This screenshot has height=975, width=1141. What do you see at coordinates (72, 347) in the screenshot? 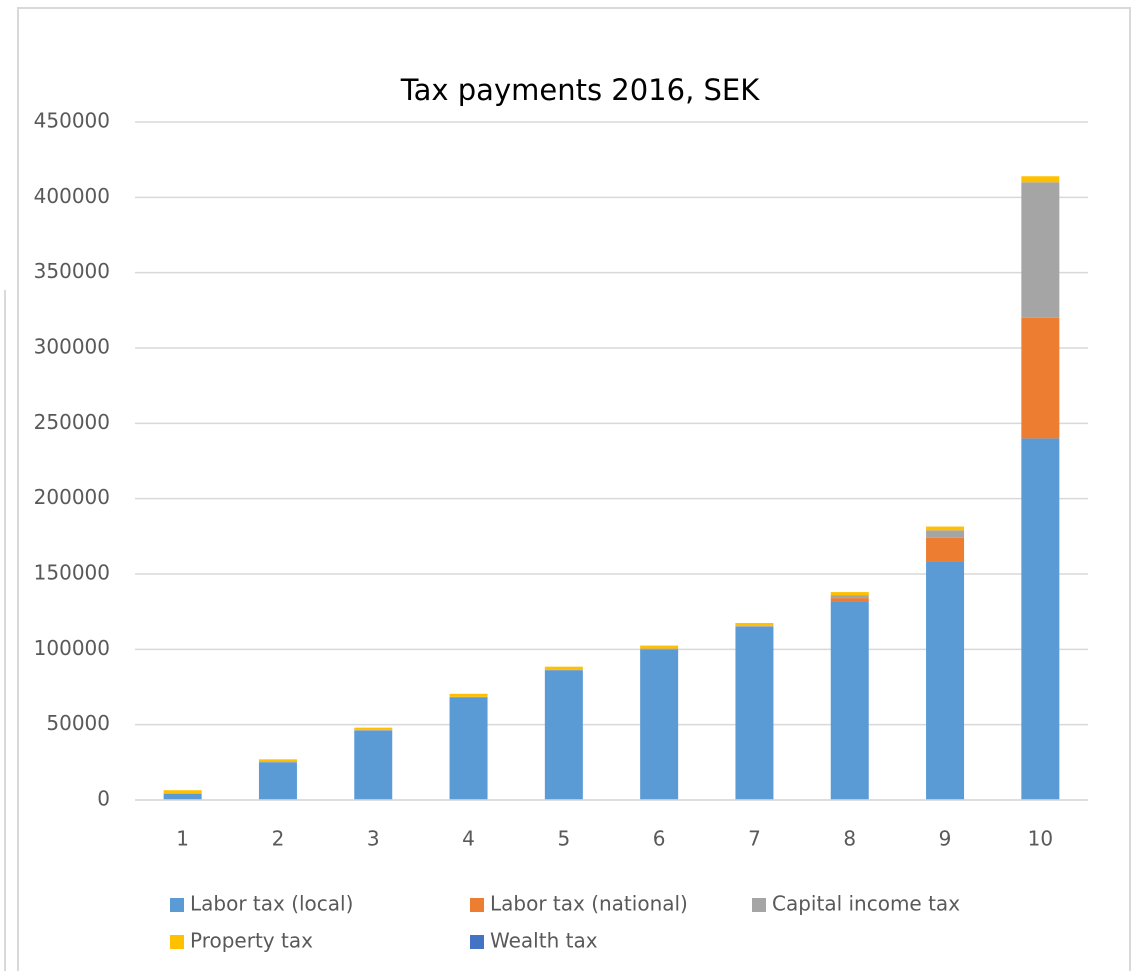
I see `y-tick-label: 300000` at bounding box center [72, 347].